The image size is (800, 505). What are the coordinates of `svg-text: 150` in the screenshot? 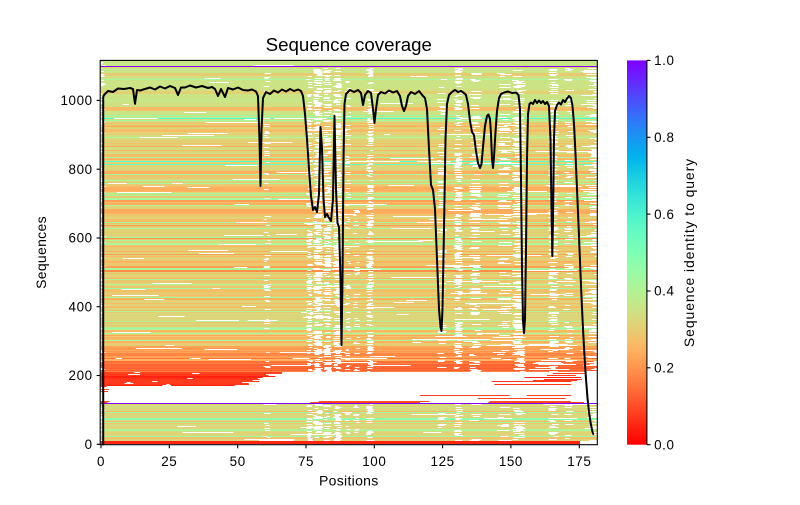 It's located at (511, 461).